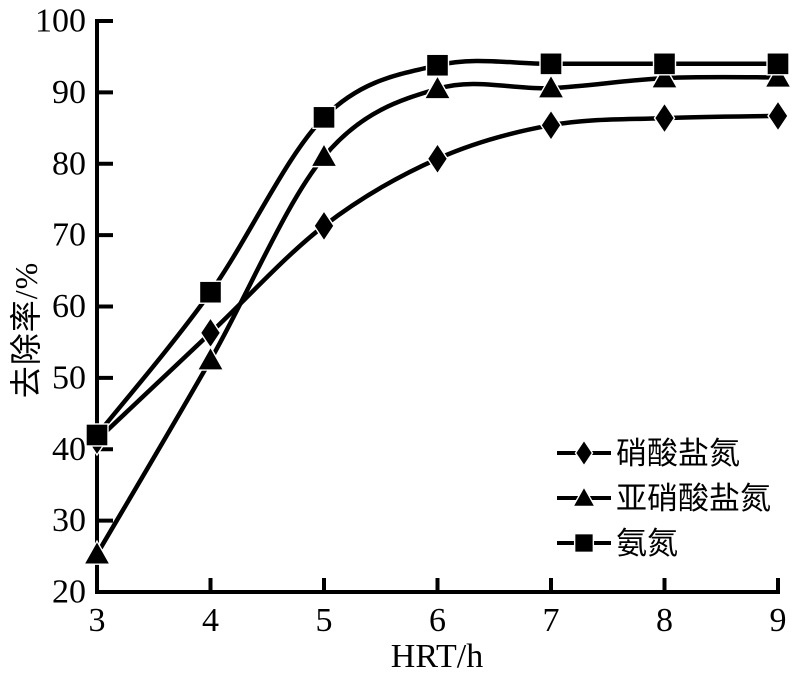  What do you see at coordinates (778, 620) in the screenshot?
I see `x-tick-label: 9` at bounding box center [778, 620].